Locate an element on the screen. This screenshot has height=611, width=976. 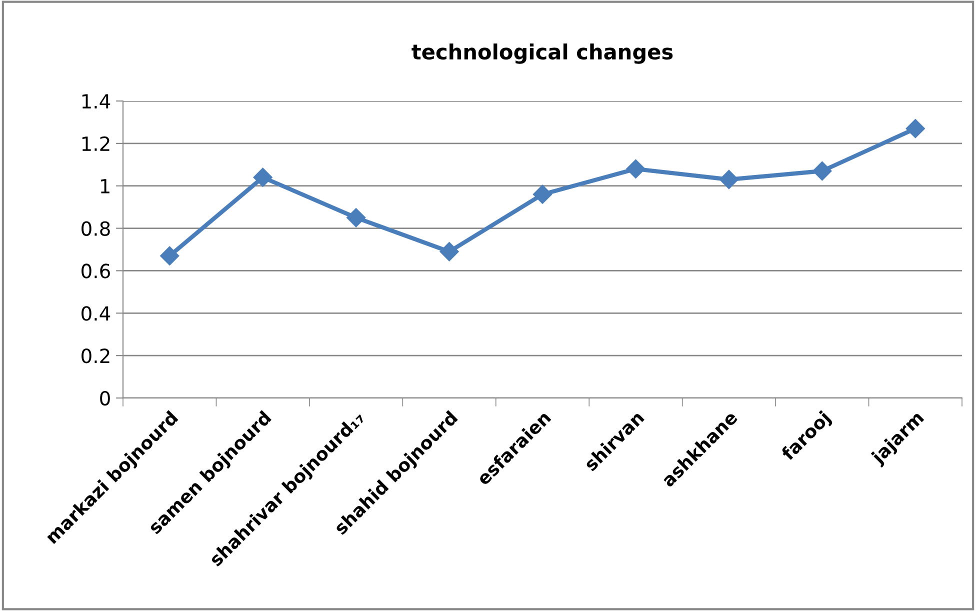
y-tick-label: 1 is located at coordinates (105, 186).